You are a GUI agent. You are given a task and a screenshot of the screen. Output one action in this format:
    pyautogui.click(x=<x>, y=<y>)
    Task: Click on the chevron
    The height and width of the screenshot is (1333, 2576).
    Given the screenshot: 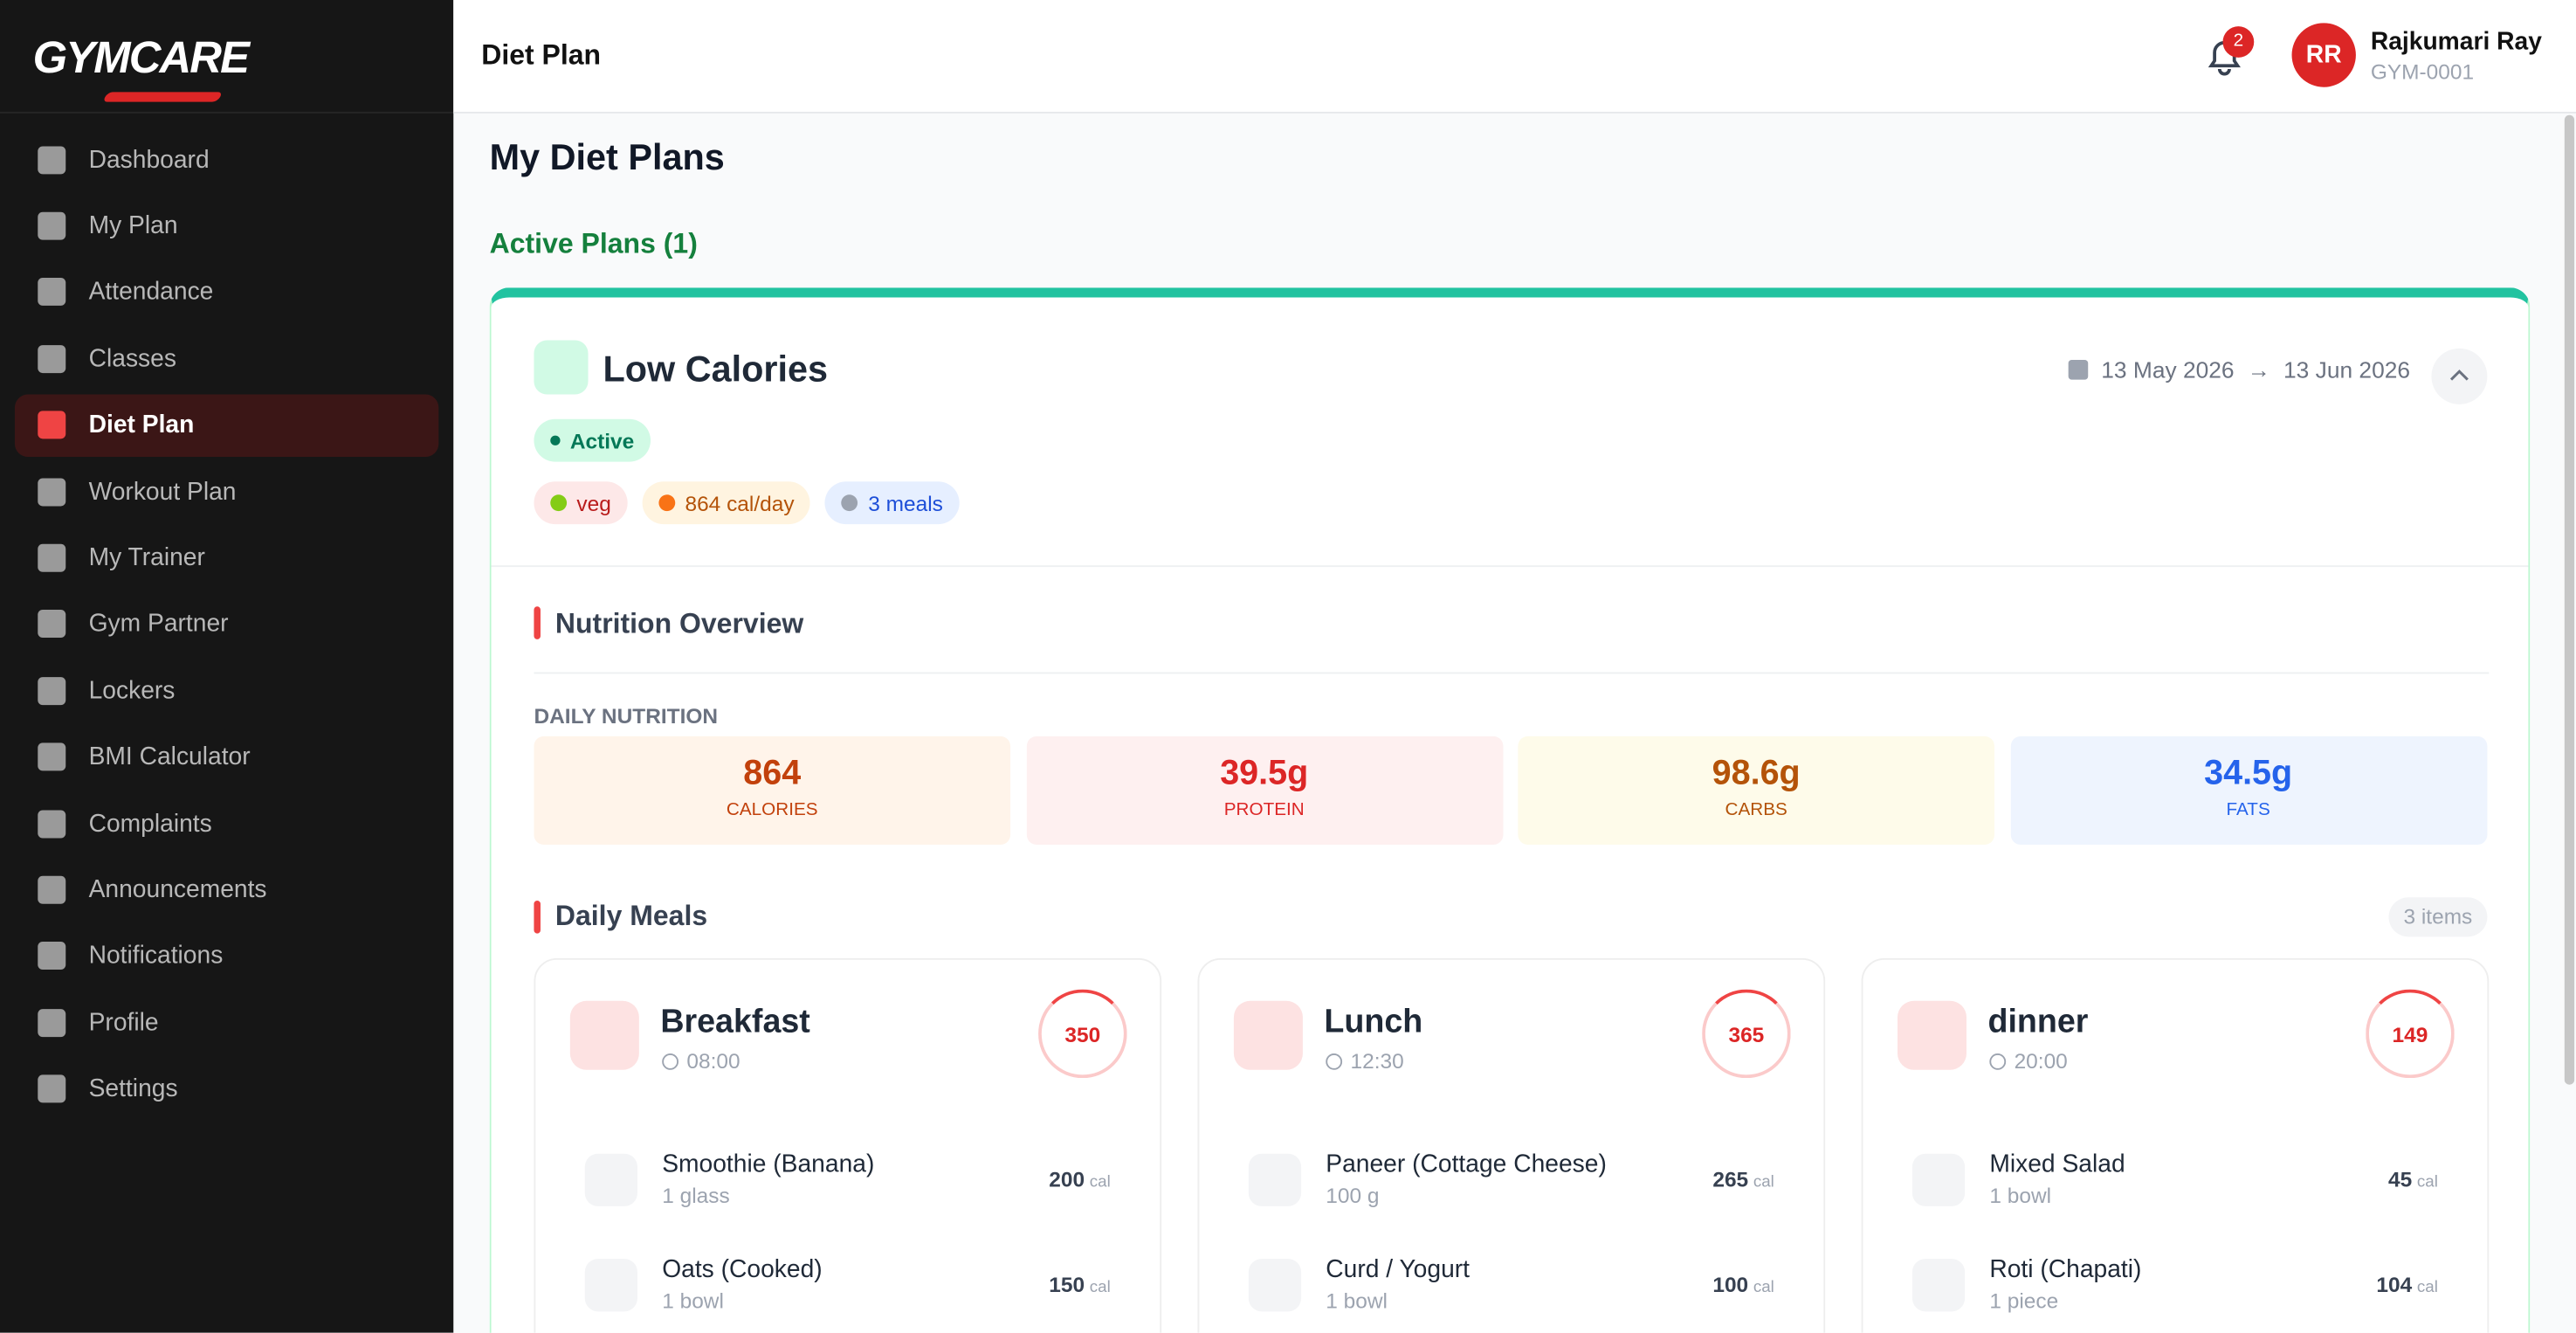 What is the action you would take?
    pyautogui.click(x=2459, y=375)
    